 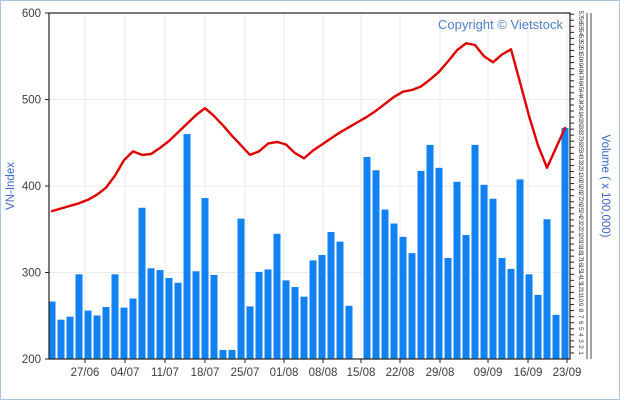 What do you see at coordinates (31, 187) in the screenshot?
I see `y-left-tick-label: 400` at bounding box center [31, 187].